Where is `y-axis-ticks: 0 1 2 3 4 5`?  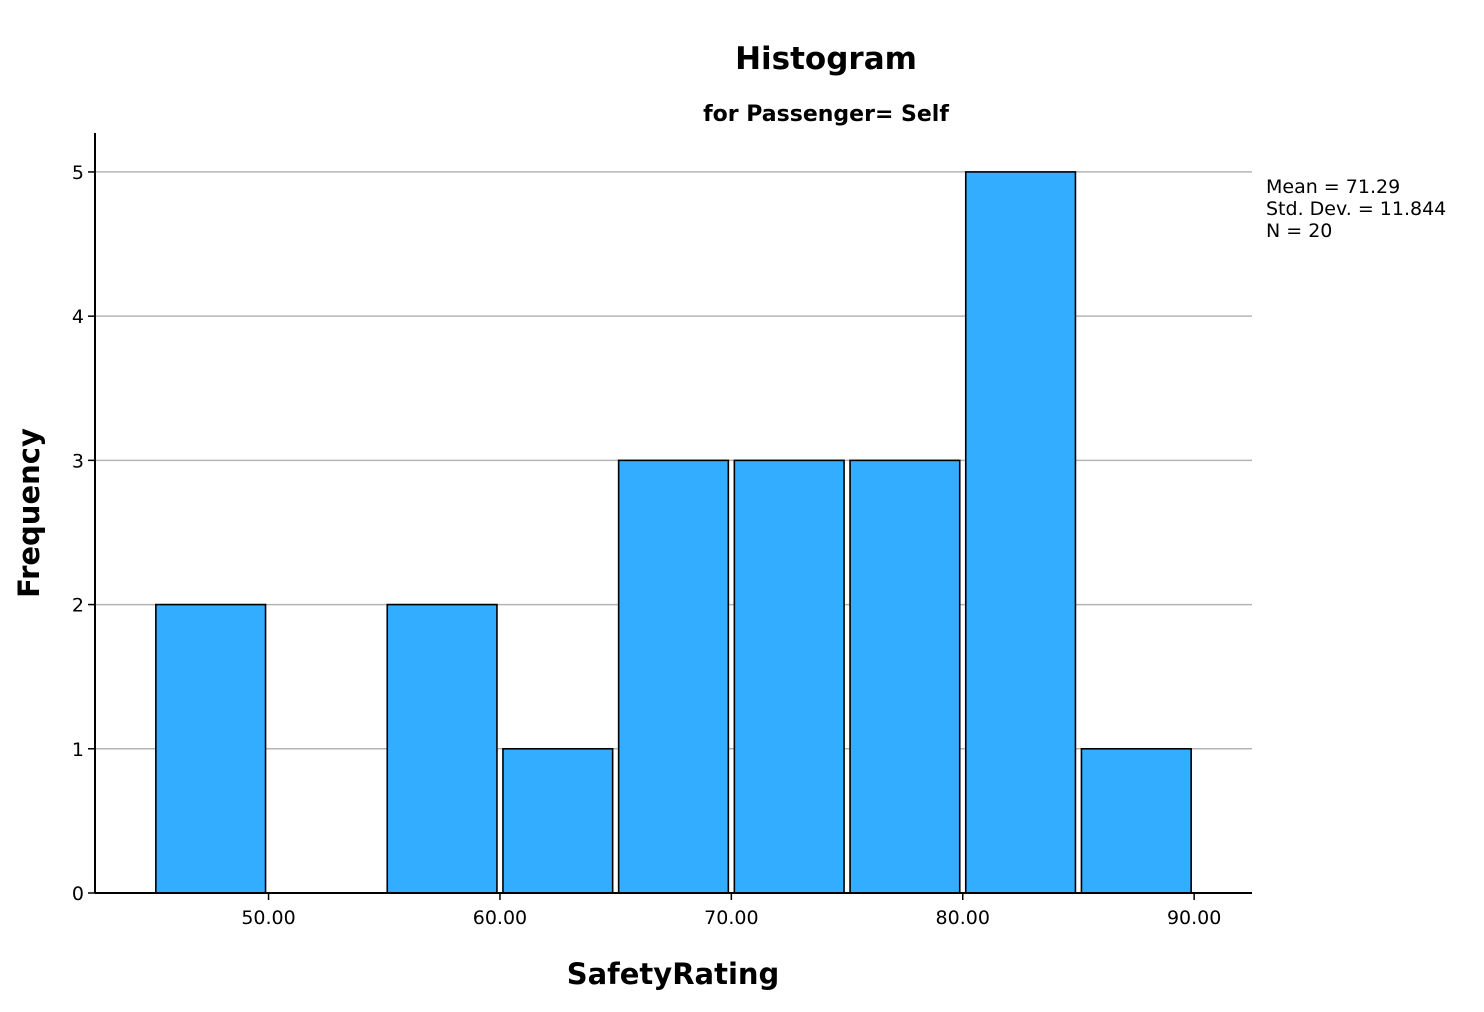
y-axis-ticks: 0 1 2 3 4 5 is located at coordinates (83, 533).